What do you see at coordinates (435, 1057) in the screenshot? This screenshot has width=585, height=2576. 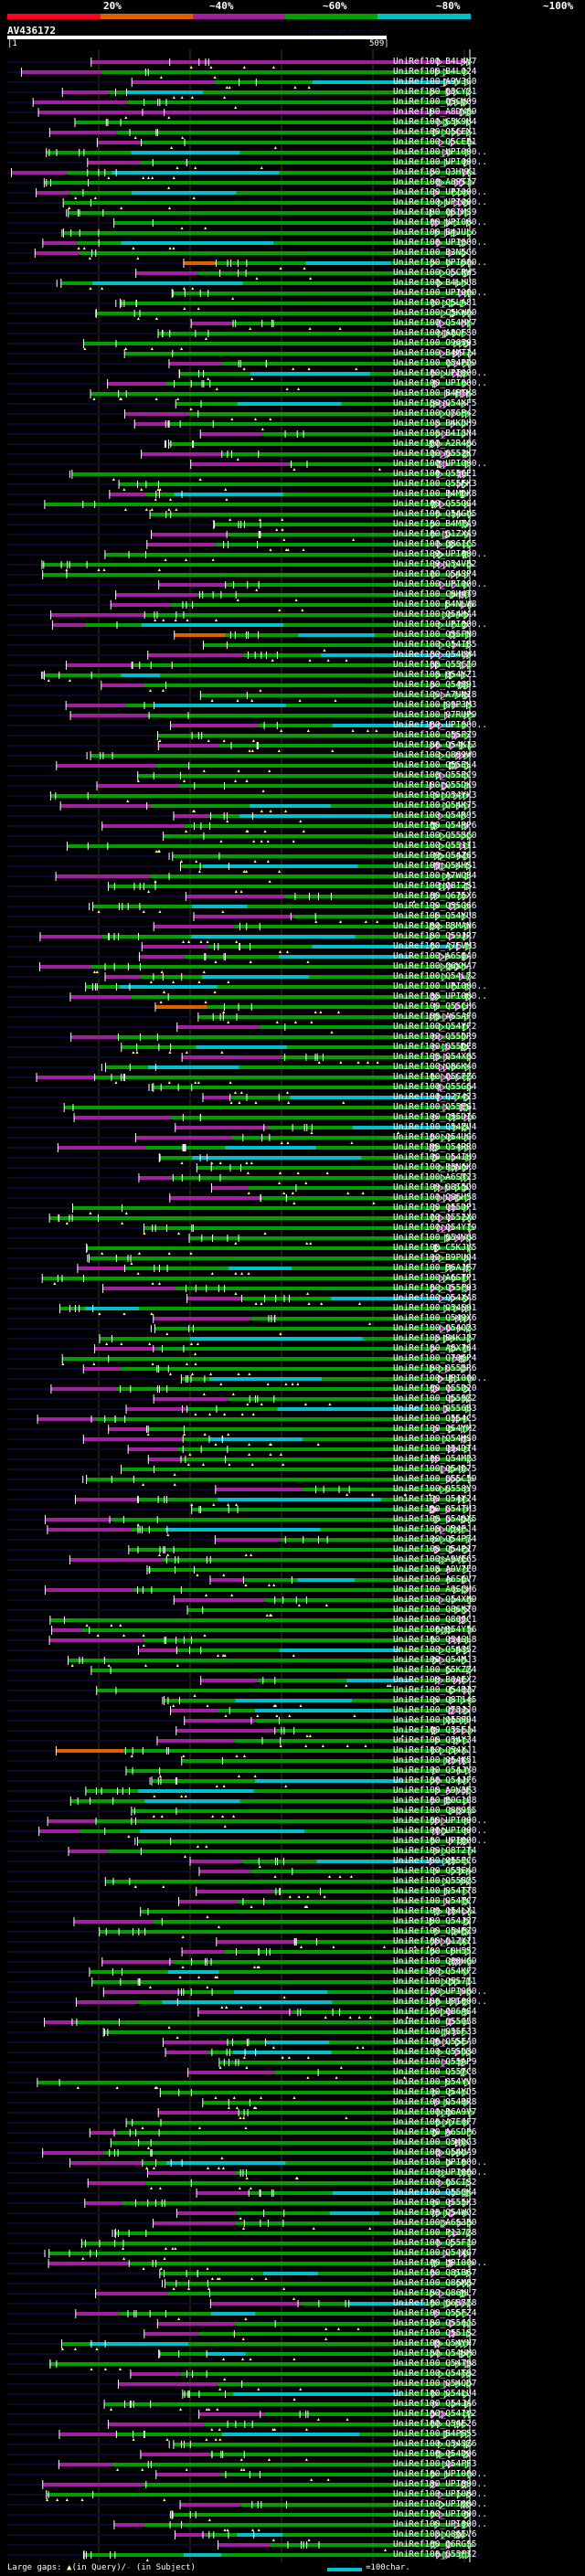 I see `hit-label: UniRef100_Q54X05` at bounding box center [435, 1057].